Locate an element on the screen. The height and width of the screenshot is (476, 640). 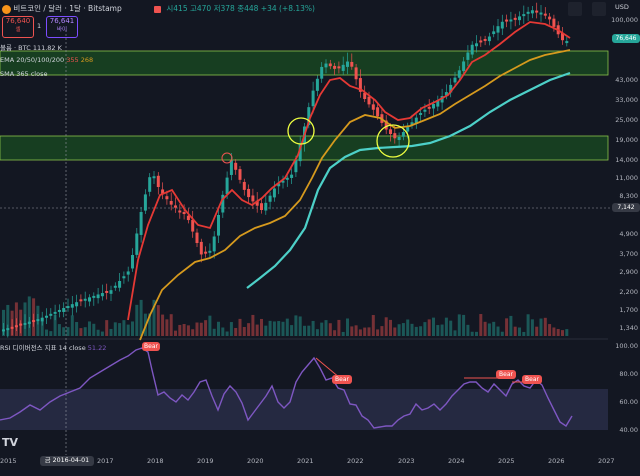
buy-button: 76,641 바이 is located at coordinates (62, 27).